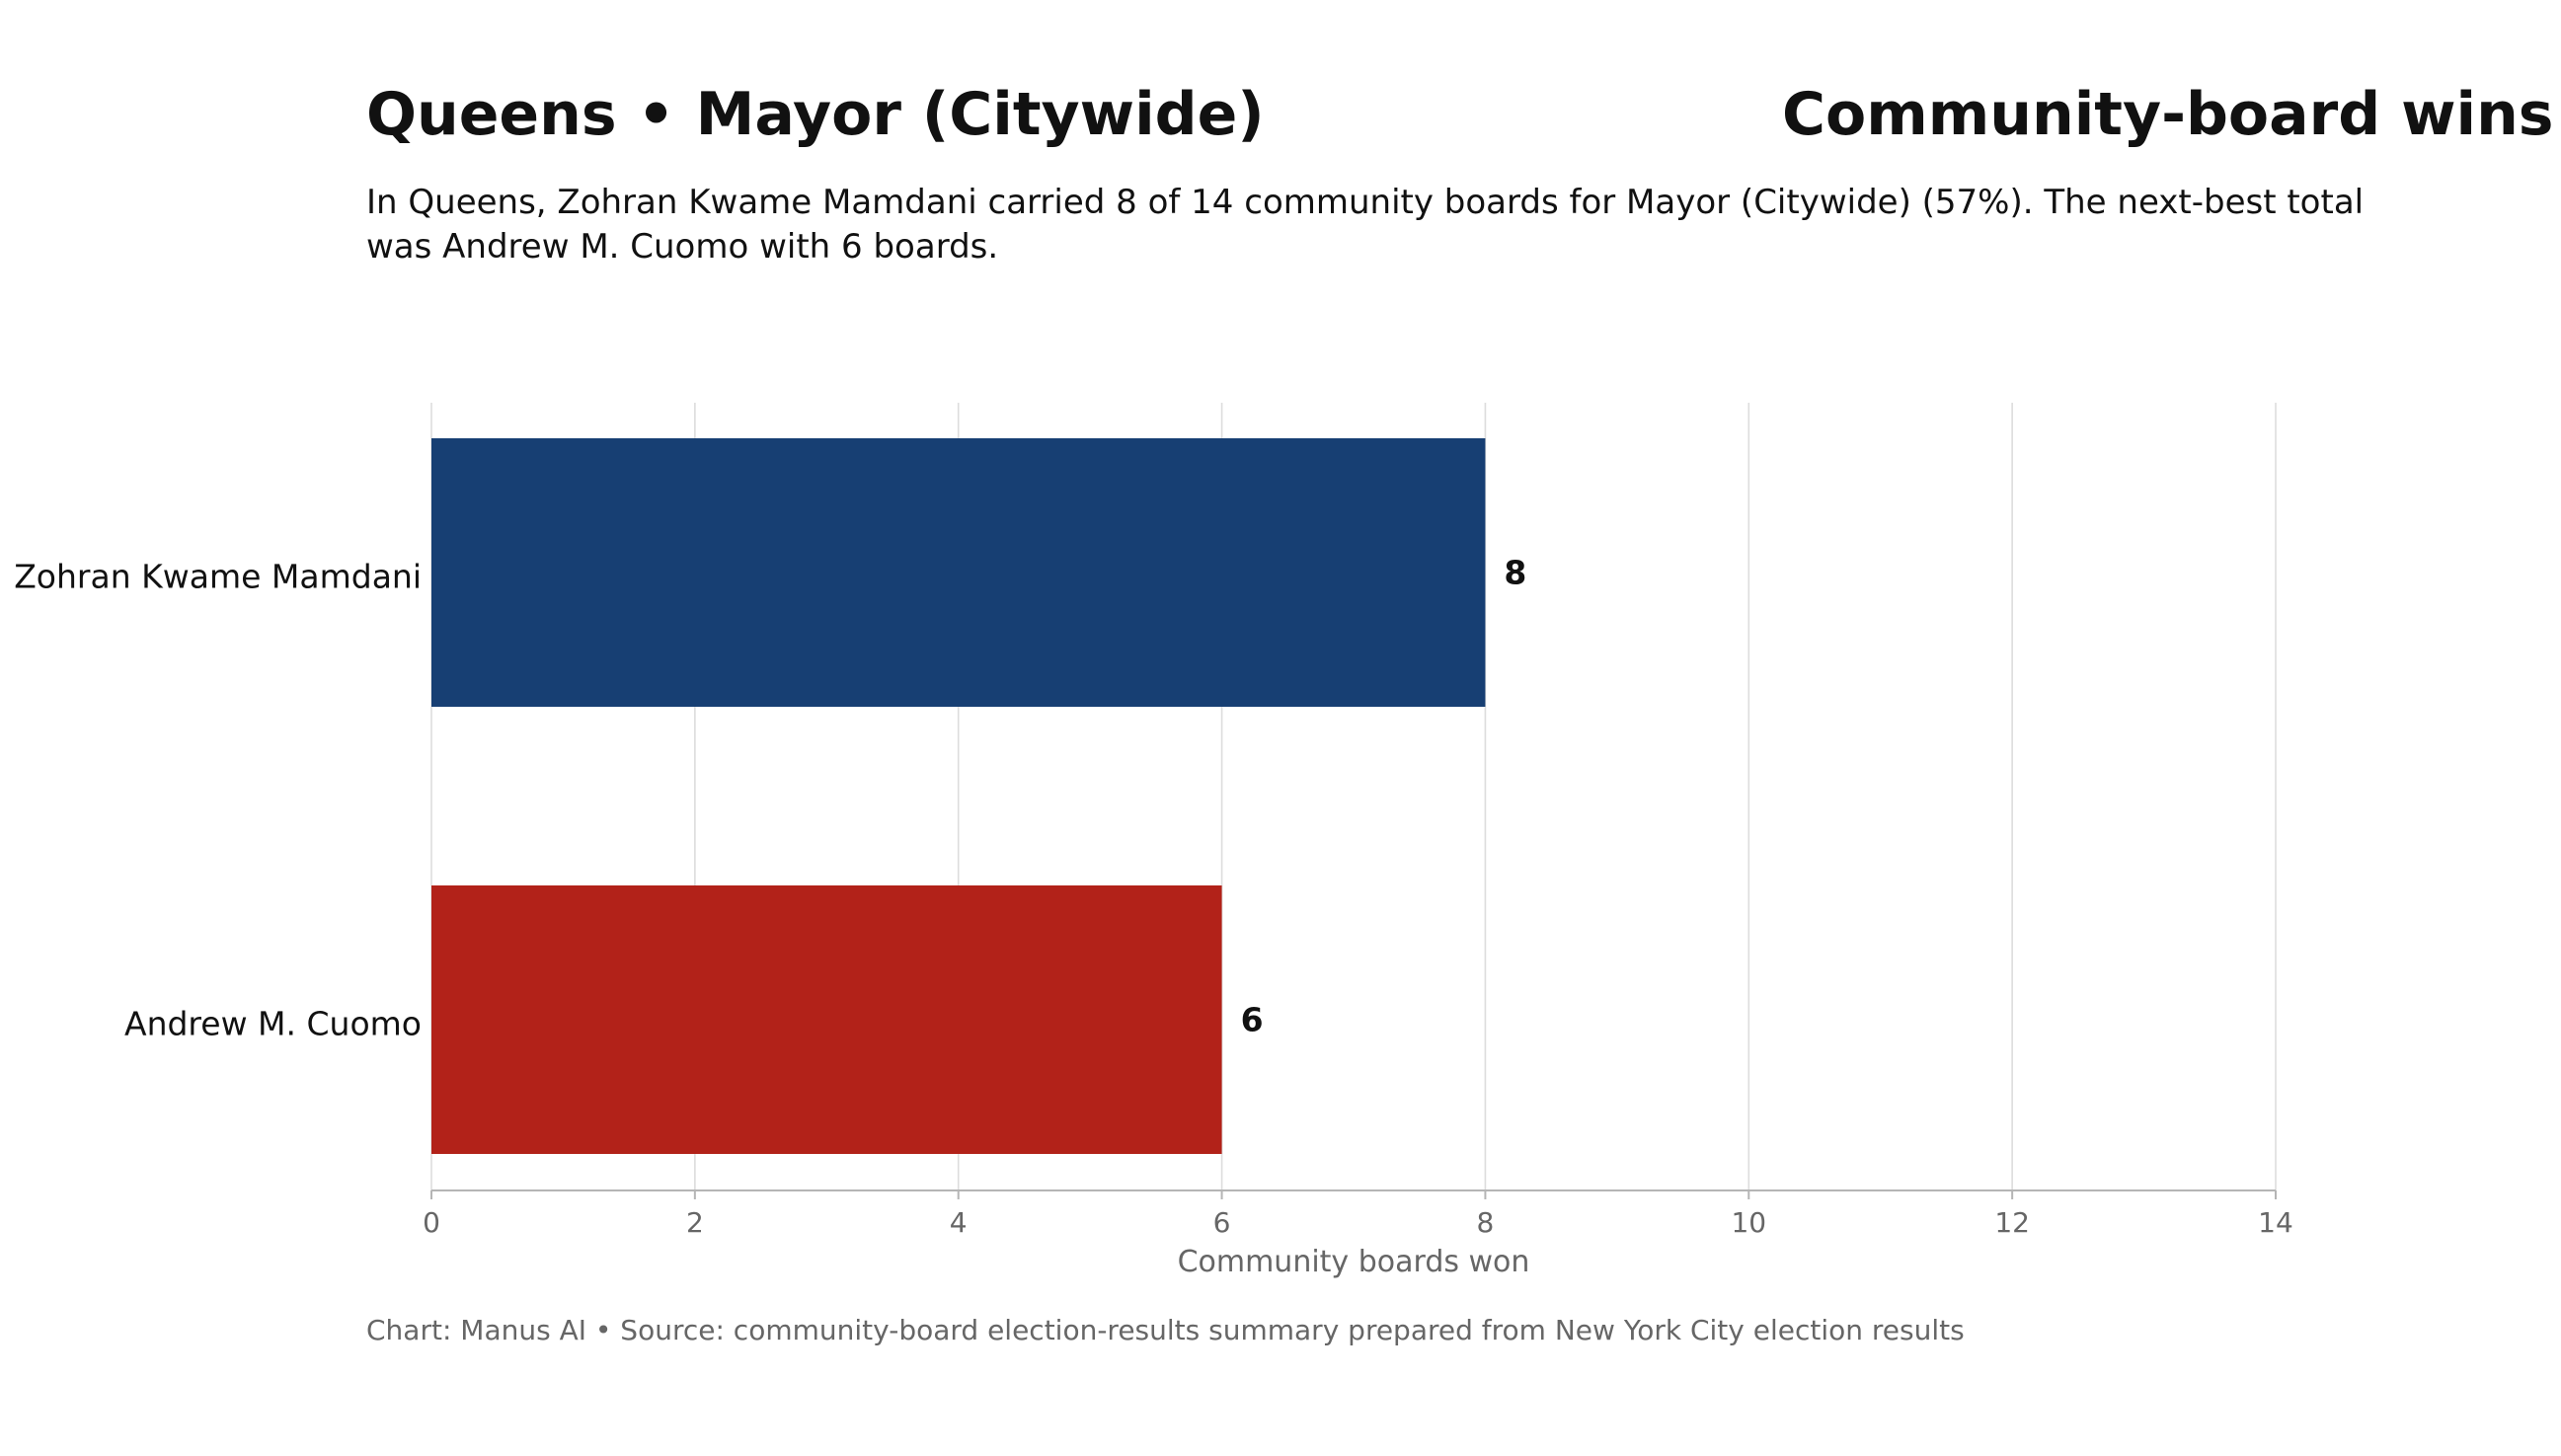 The width and height of the screenshot is (2561, 1456). Describe the element at coordinates (1486, 1222) in the screenshot. I see `x-tick-label: 8` at that location.